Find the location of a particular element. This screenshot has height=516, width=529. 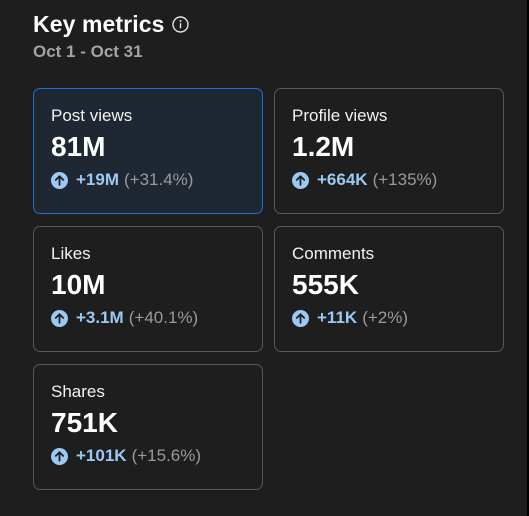

metric-delta-row: +664K (+135%) is located at coordinates (397, 180).